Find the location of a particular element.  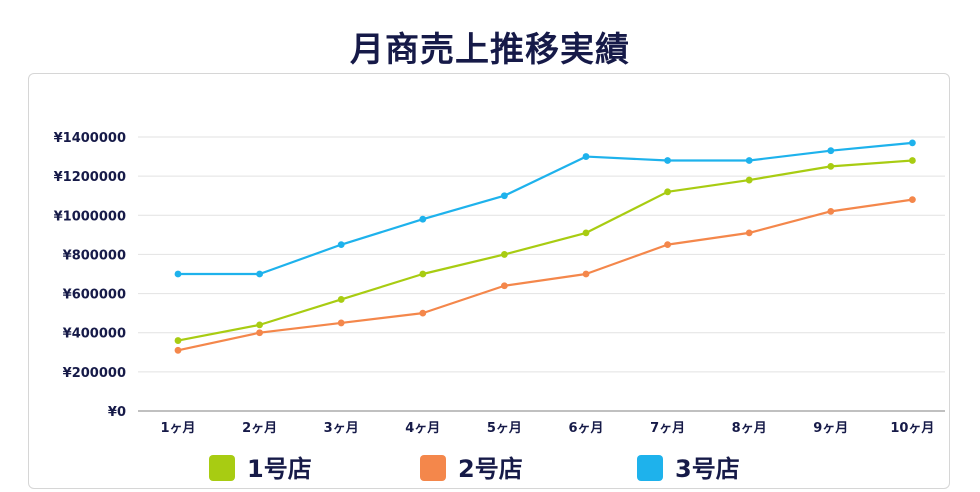

y-tick-label: ¥1400000 is located at coordinates (90, 138).